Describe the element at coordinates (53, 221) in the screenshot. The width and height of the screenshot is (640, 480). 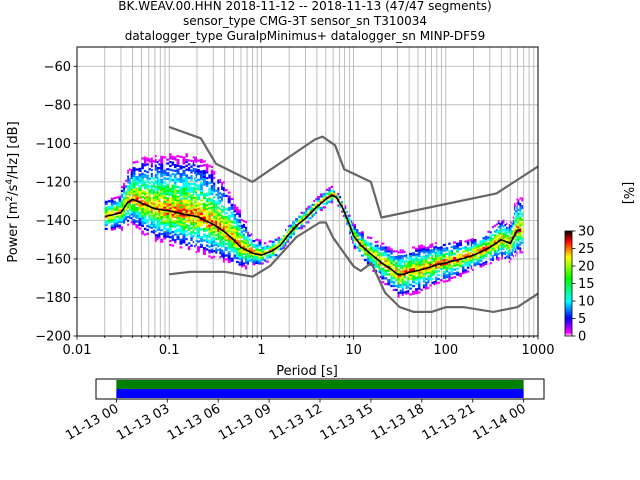
I see `y-tick-label: −140` at that location.